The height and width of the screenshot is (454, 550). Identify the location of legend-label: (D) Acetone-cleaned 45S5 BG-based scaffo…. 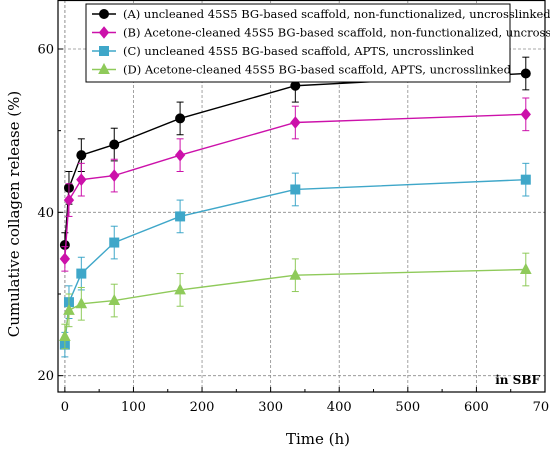
(317, 70).